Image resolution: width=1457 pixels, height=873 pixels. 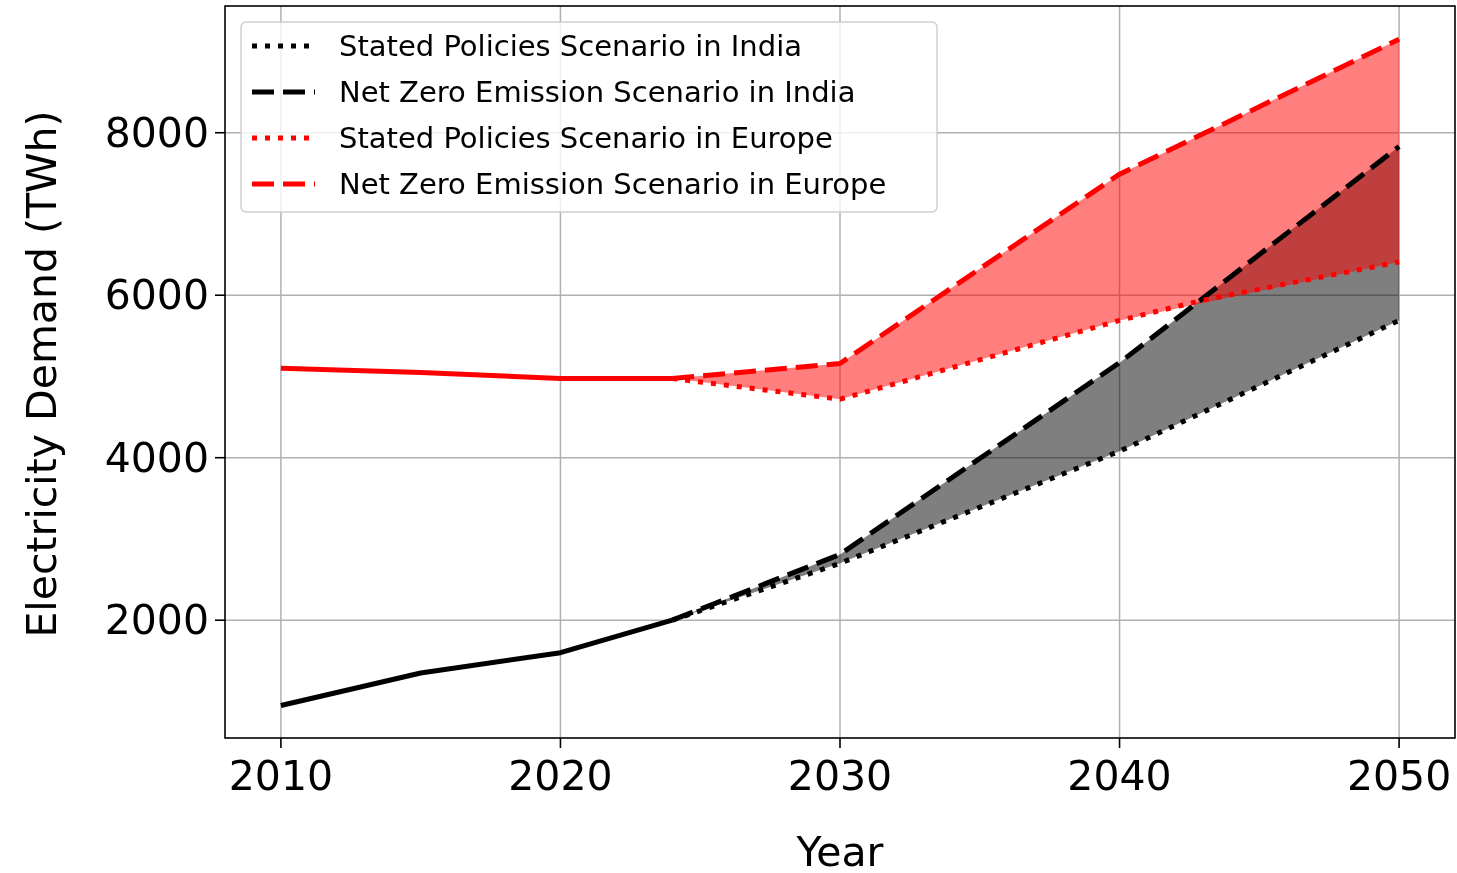 What do you see at coordinates (156, 295) in the screenshot?
I see `y-tick-label: 6000` at bounding box center [156, 295].